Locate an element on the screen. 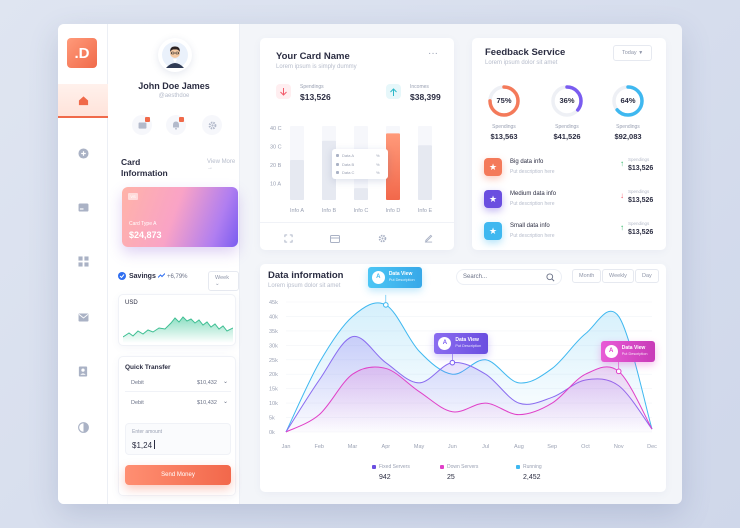 The image size is (740, 528). nav-grid is located at coordinates (83, 261).